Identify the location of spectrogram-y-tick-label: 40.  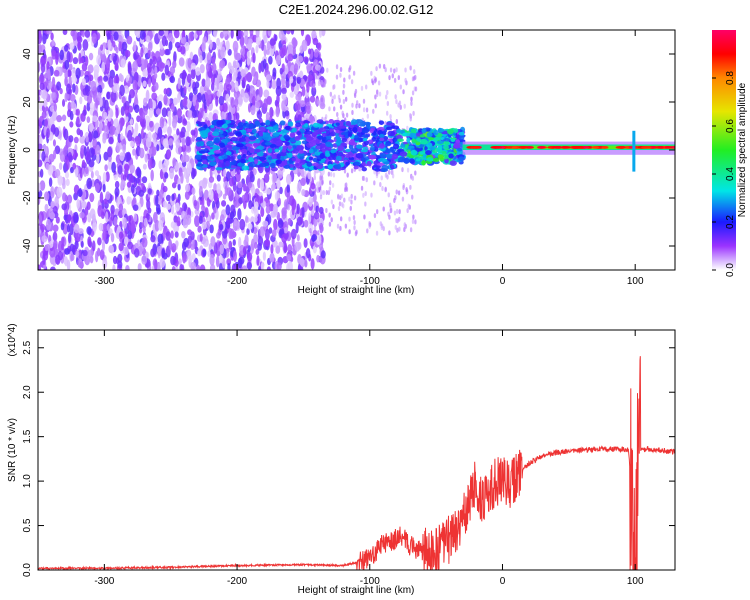
(27, 54).